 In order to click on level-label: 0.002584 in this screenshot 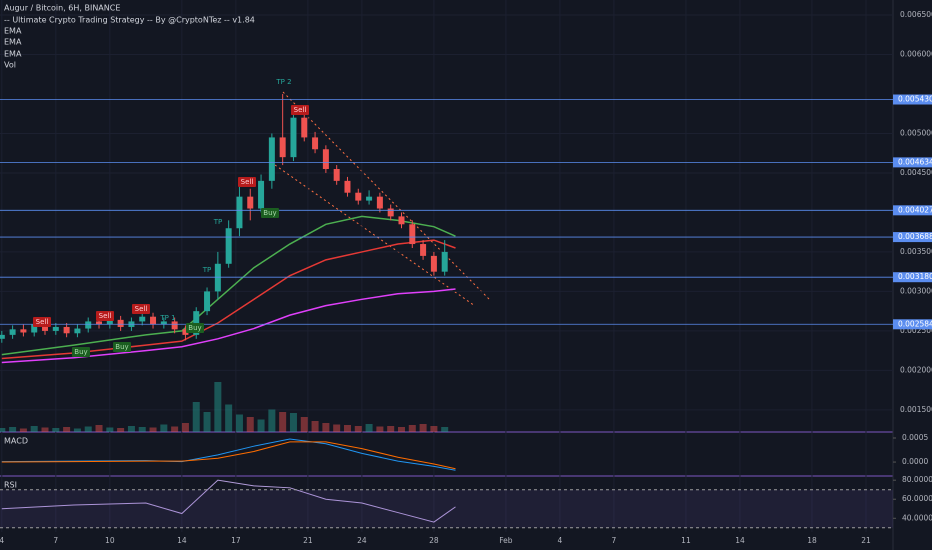, I will do `click(915, 323)`.